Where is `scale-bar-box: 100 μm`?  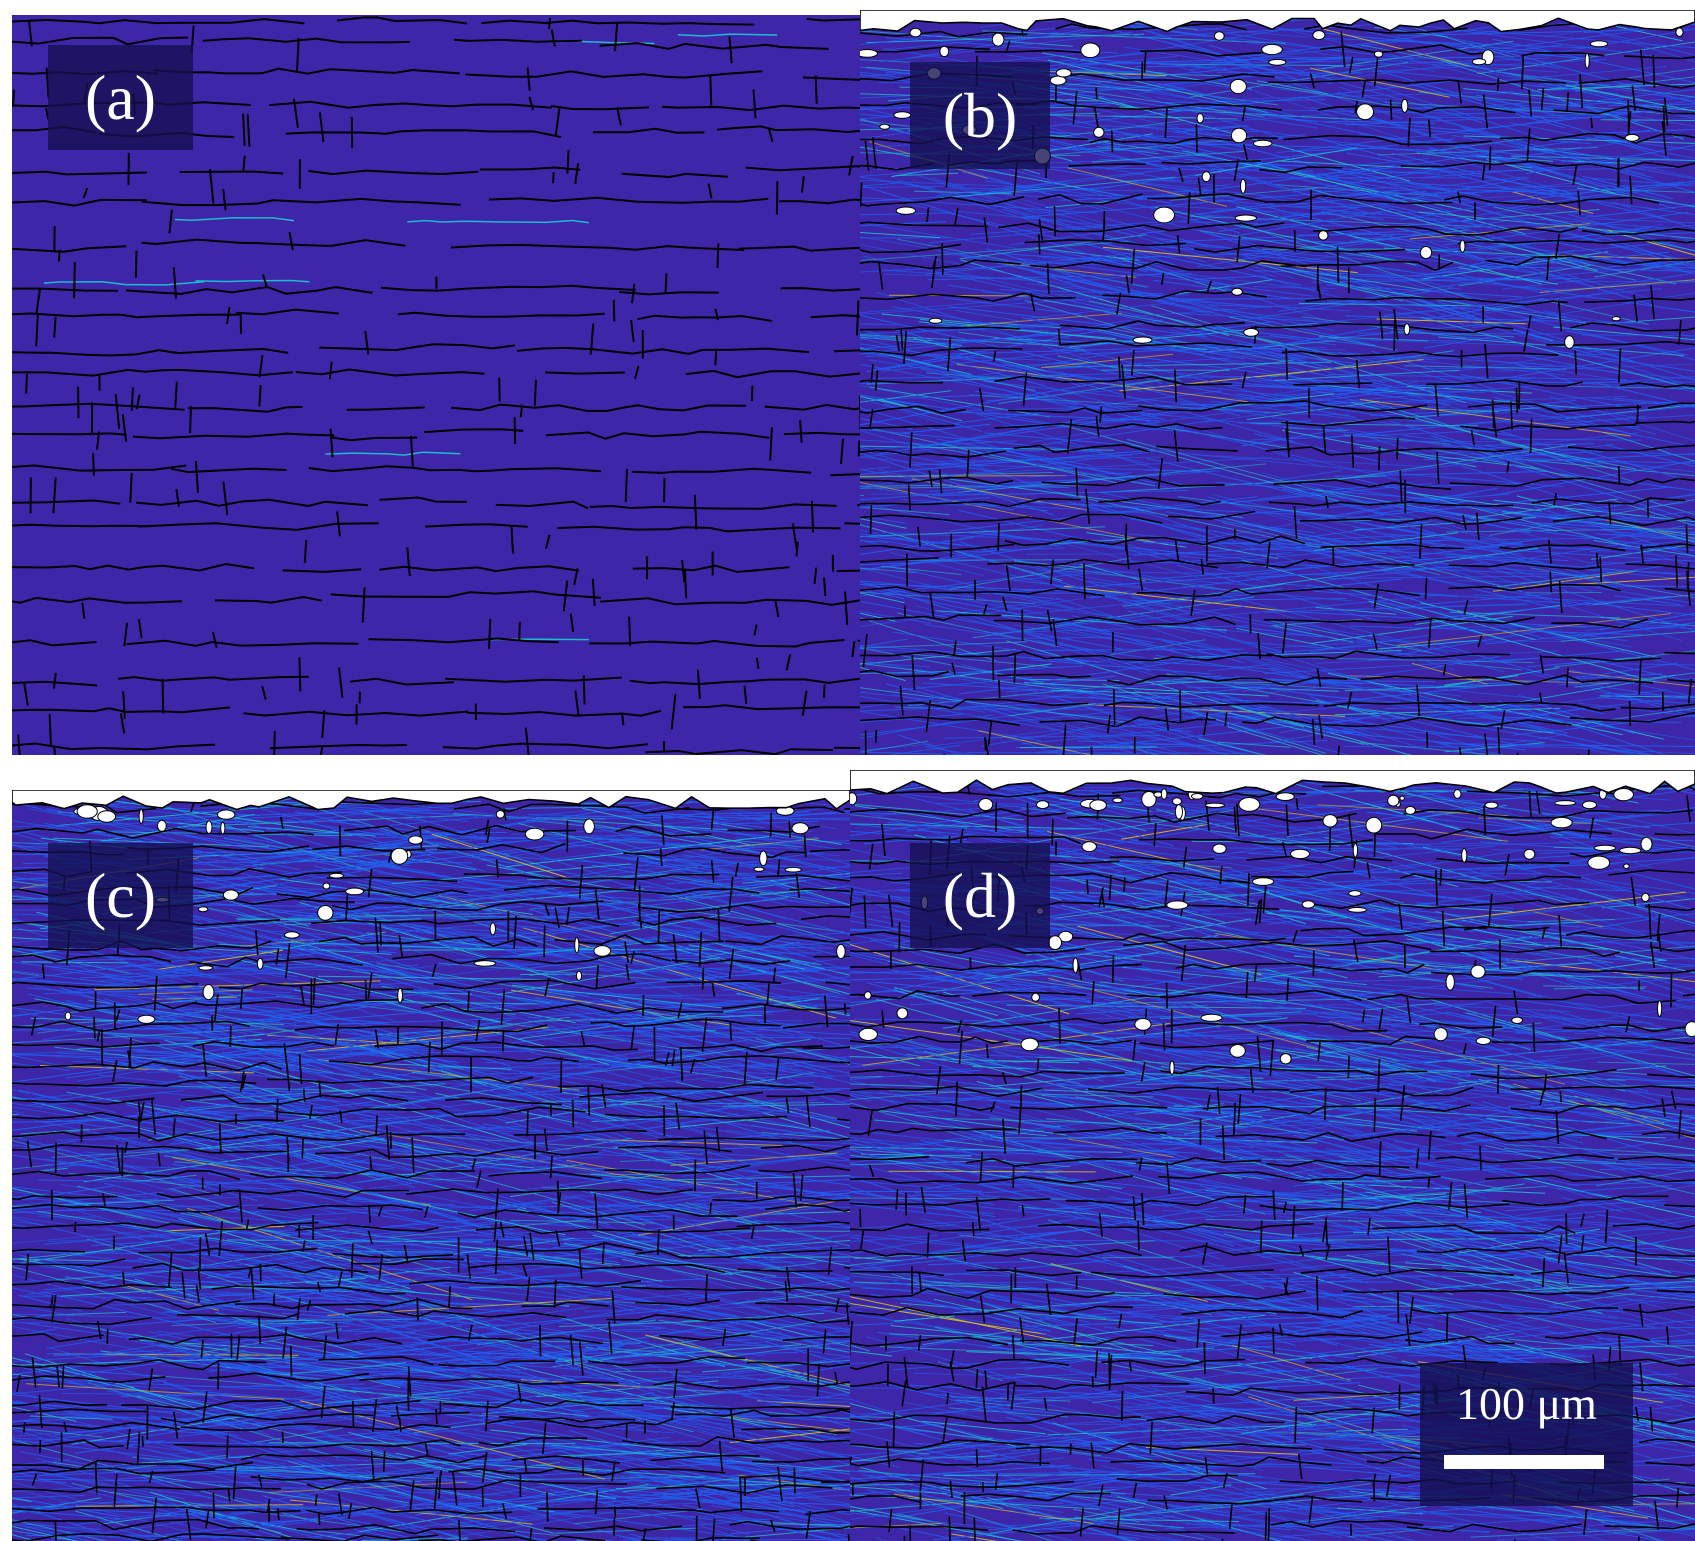
scale-bar-box: 100 μm is located at coordinates (1526, 1434).